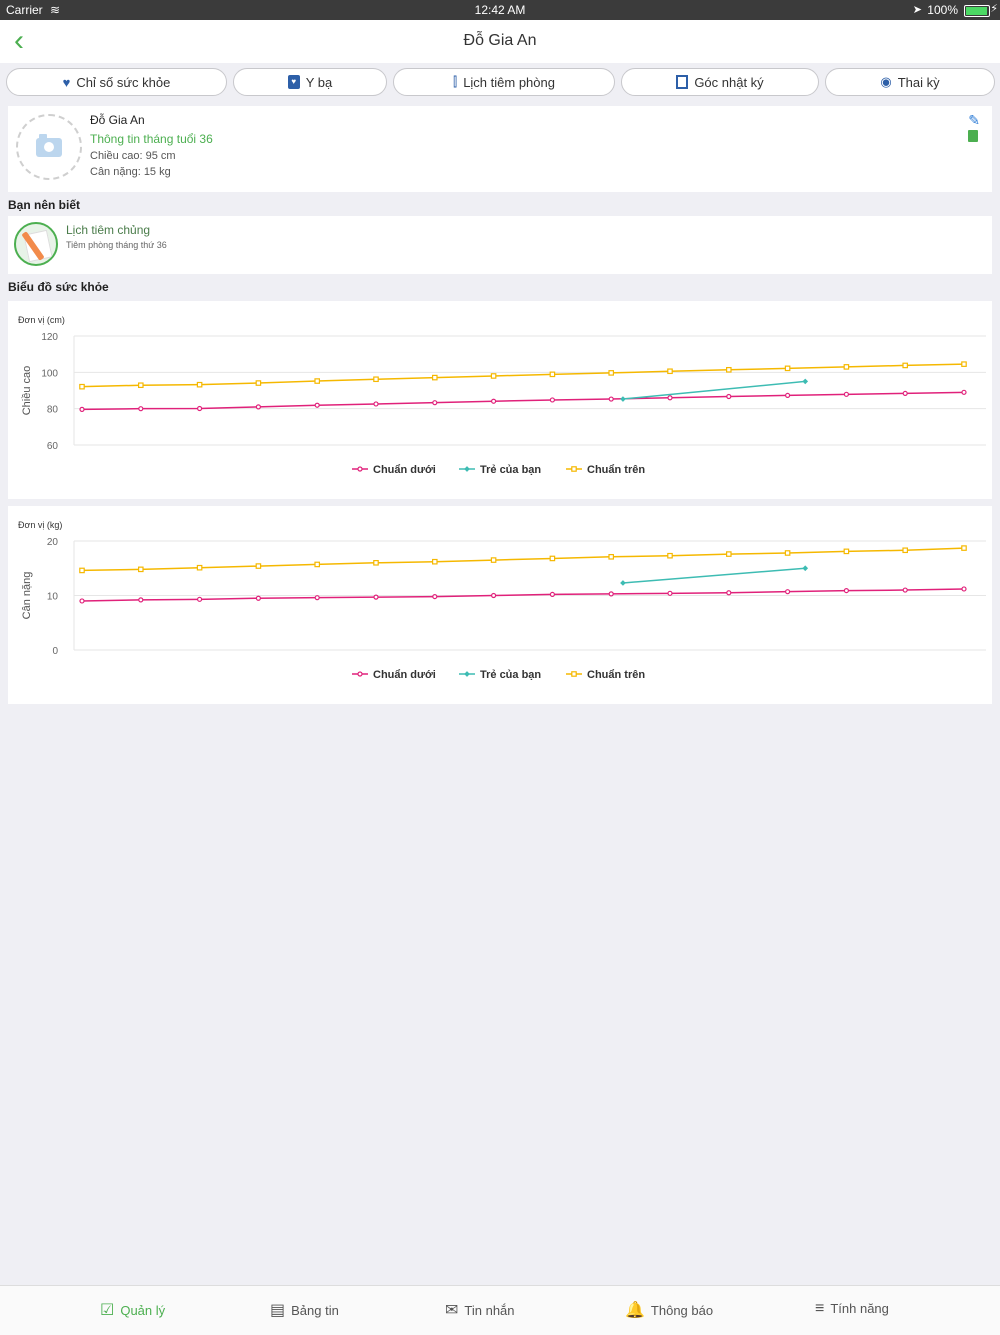 The image size is (1000, 1335). I want to click on reminder-subtitle: Tiêm phòng tháng thứ 36, so click(116, 245).